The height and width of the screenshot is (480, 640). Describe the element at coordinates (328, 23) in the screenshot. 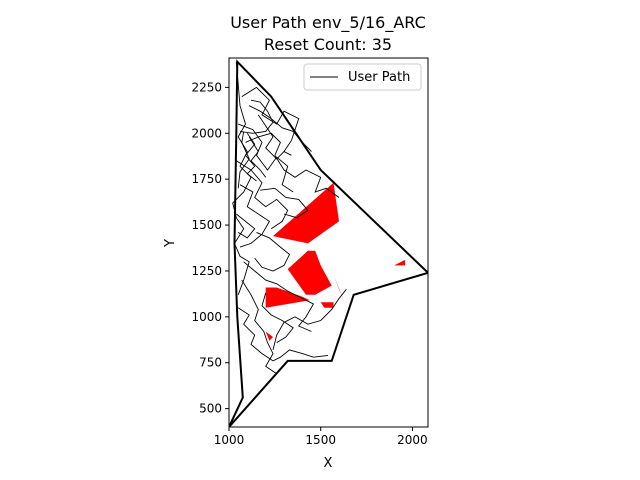

I see `chart-title: User Path env_5/16_ARC` at that location.